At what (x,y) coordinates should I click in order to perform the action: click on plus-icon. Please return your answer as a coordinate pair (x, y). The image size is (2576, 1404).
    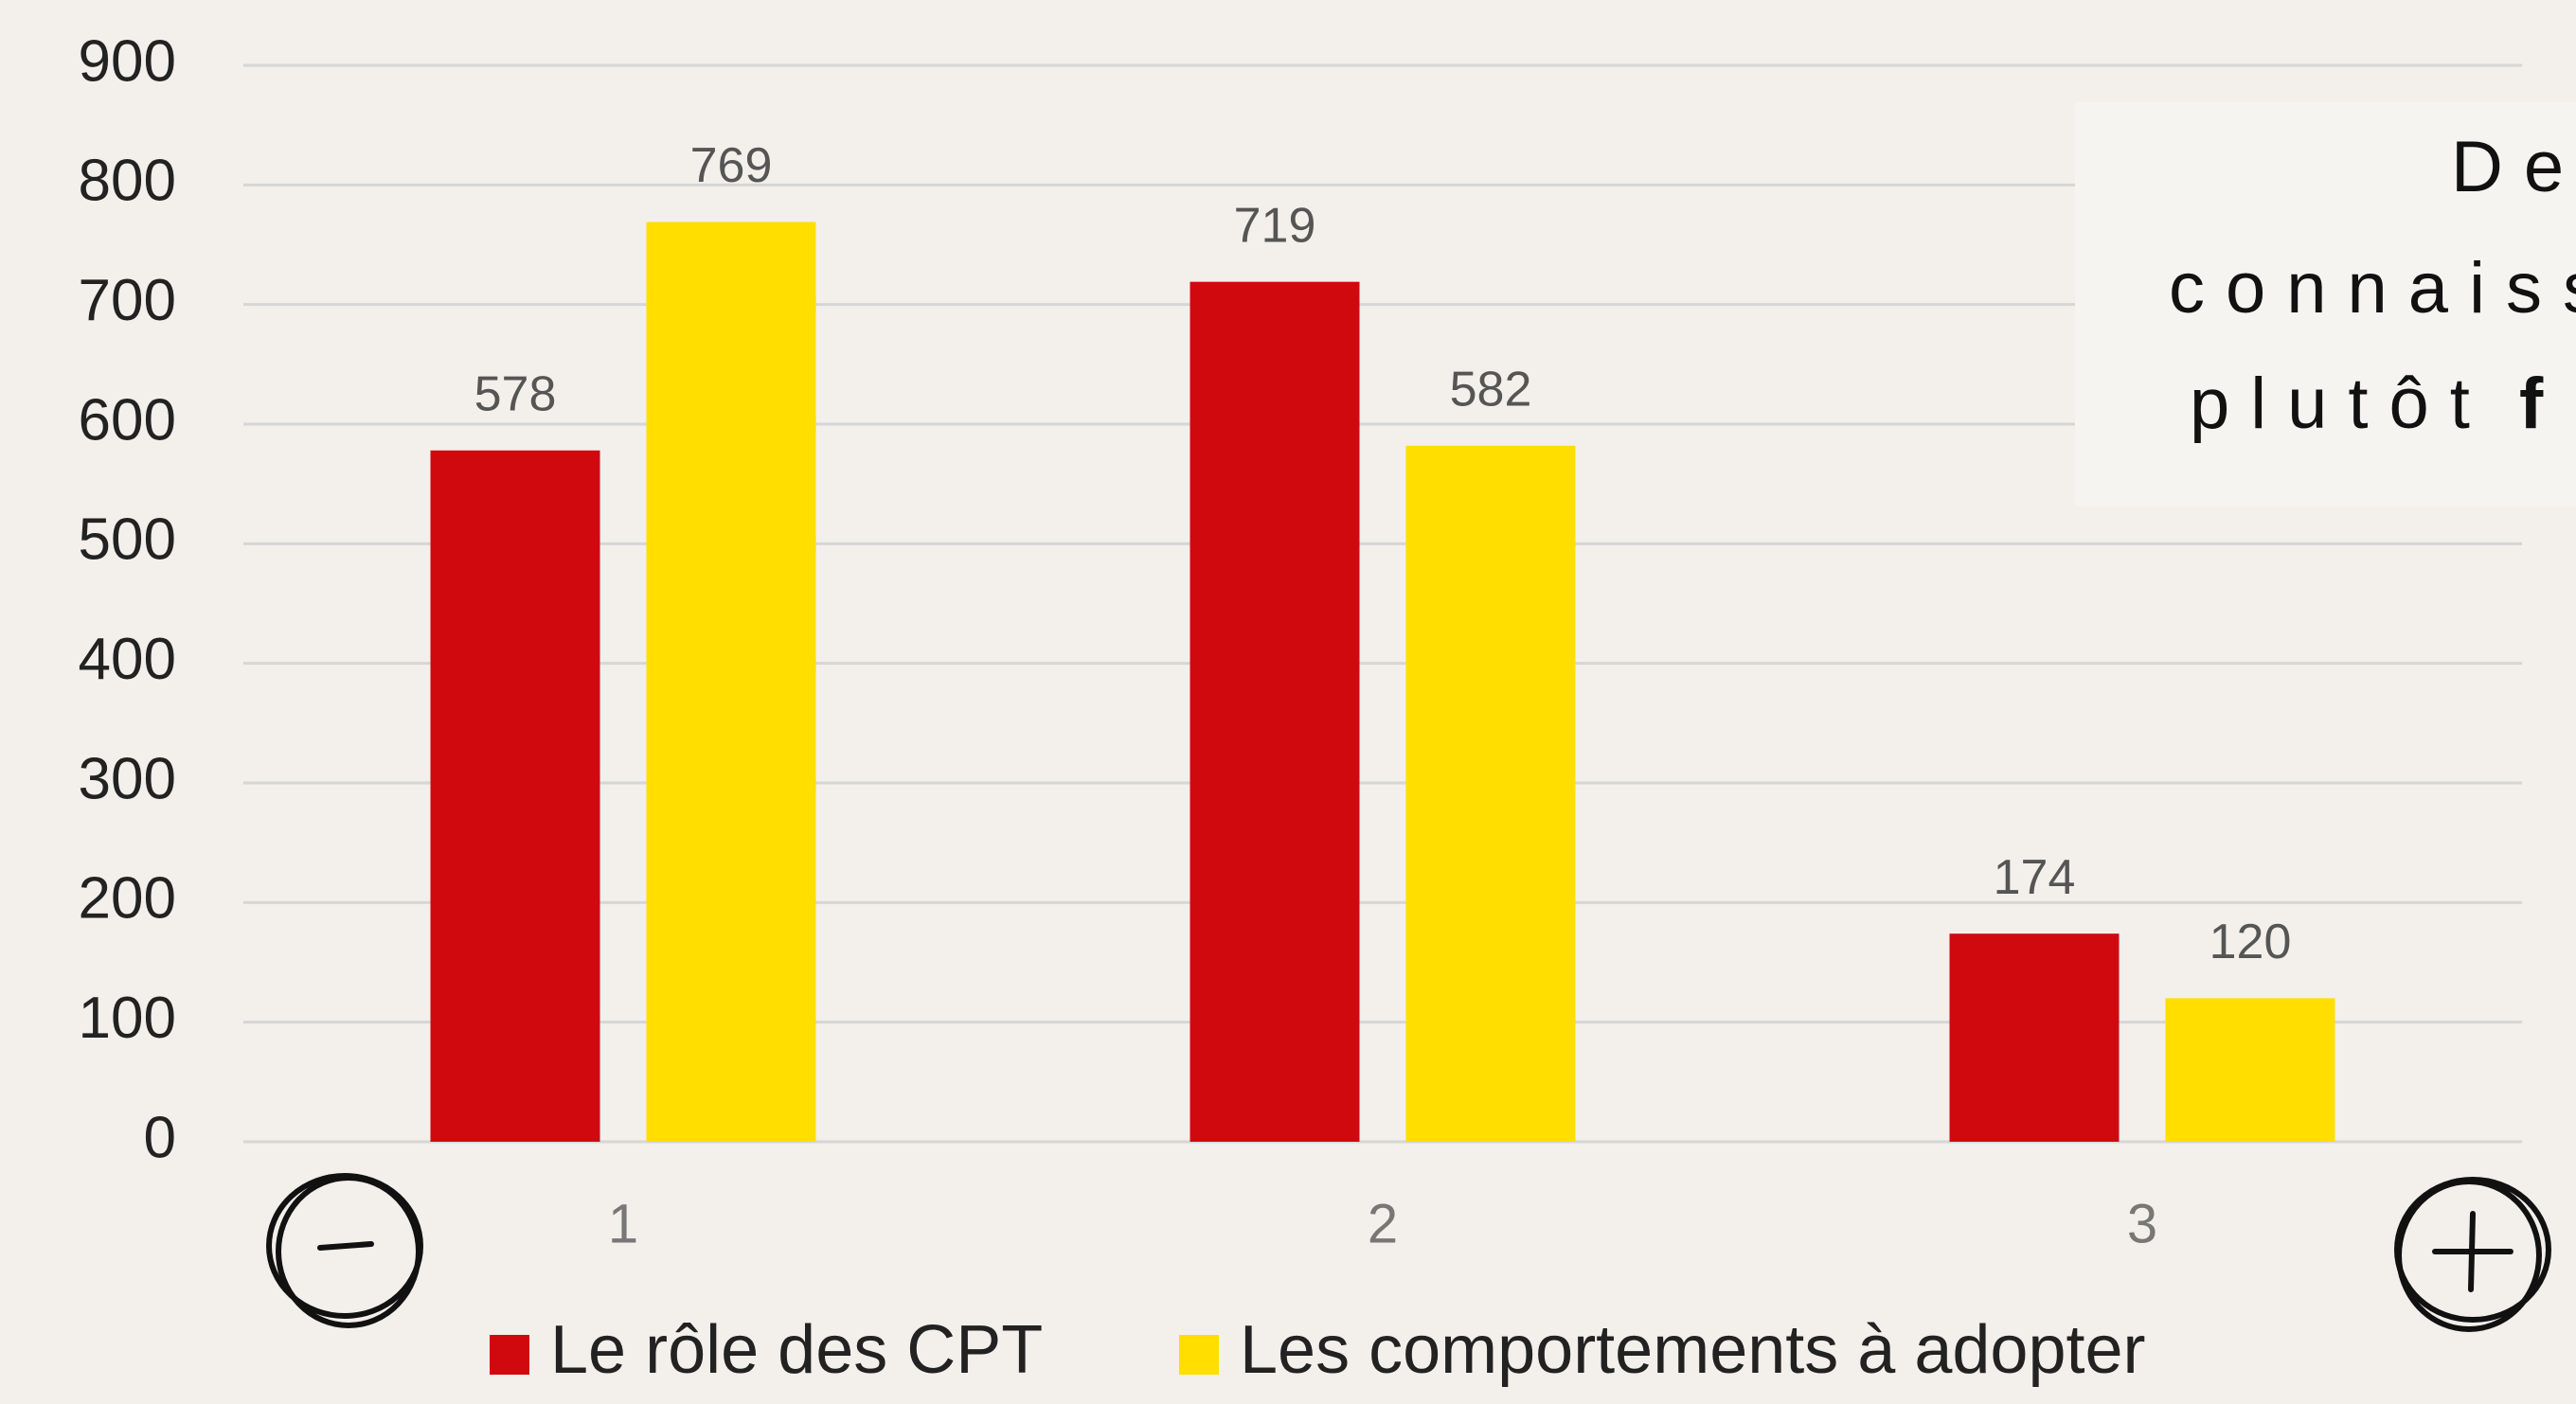
    Looking at the image, I should click on (2472, 1254).